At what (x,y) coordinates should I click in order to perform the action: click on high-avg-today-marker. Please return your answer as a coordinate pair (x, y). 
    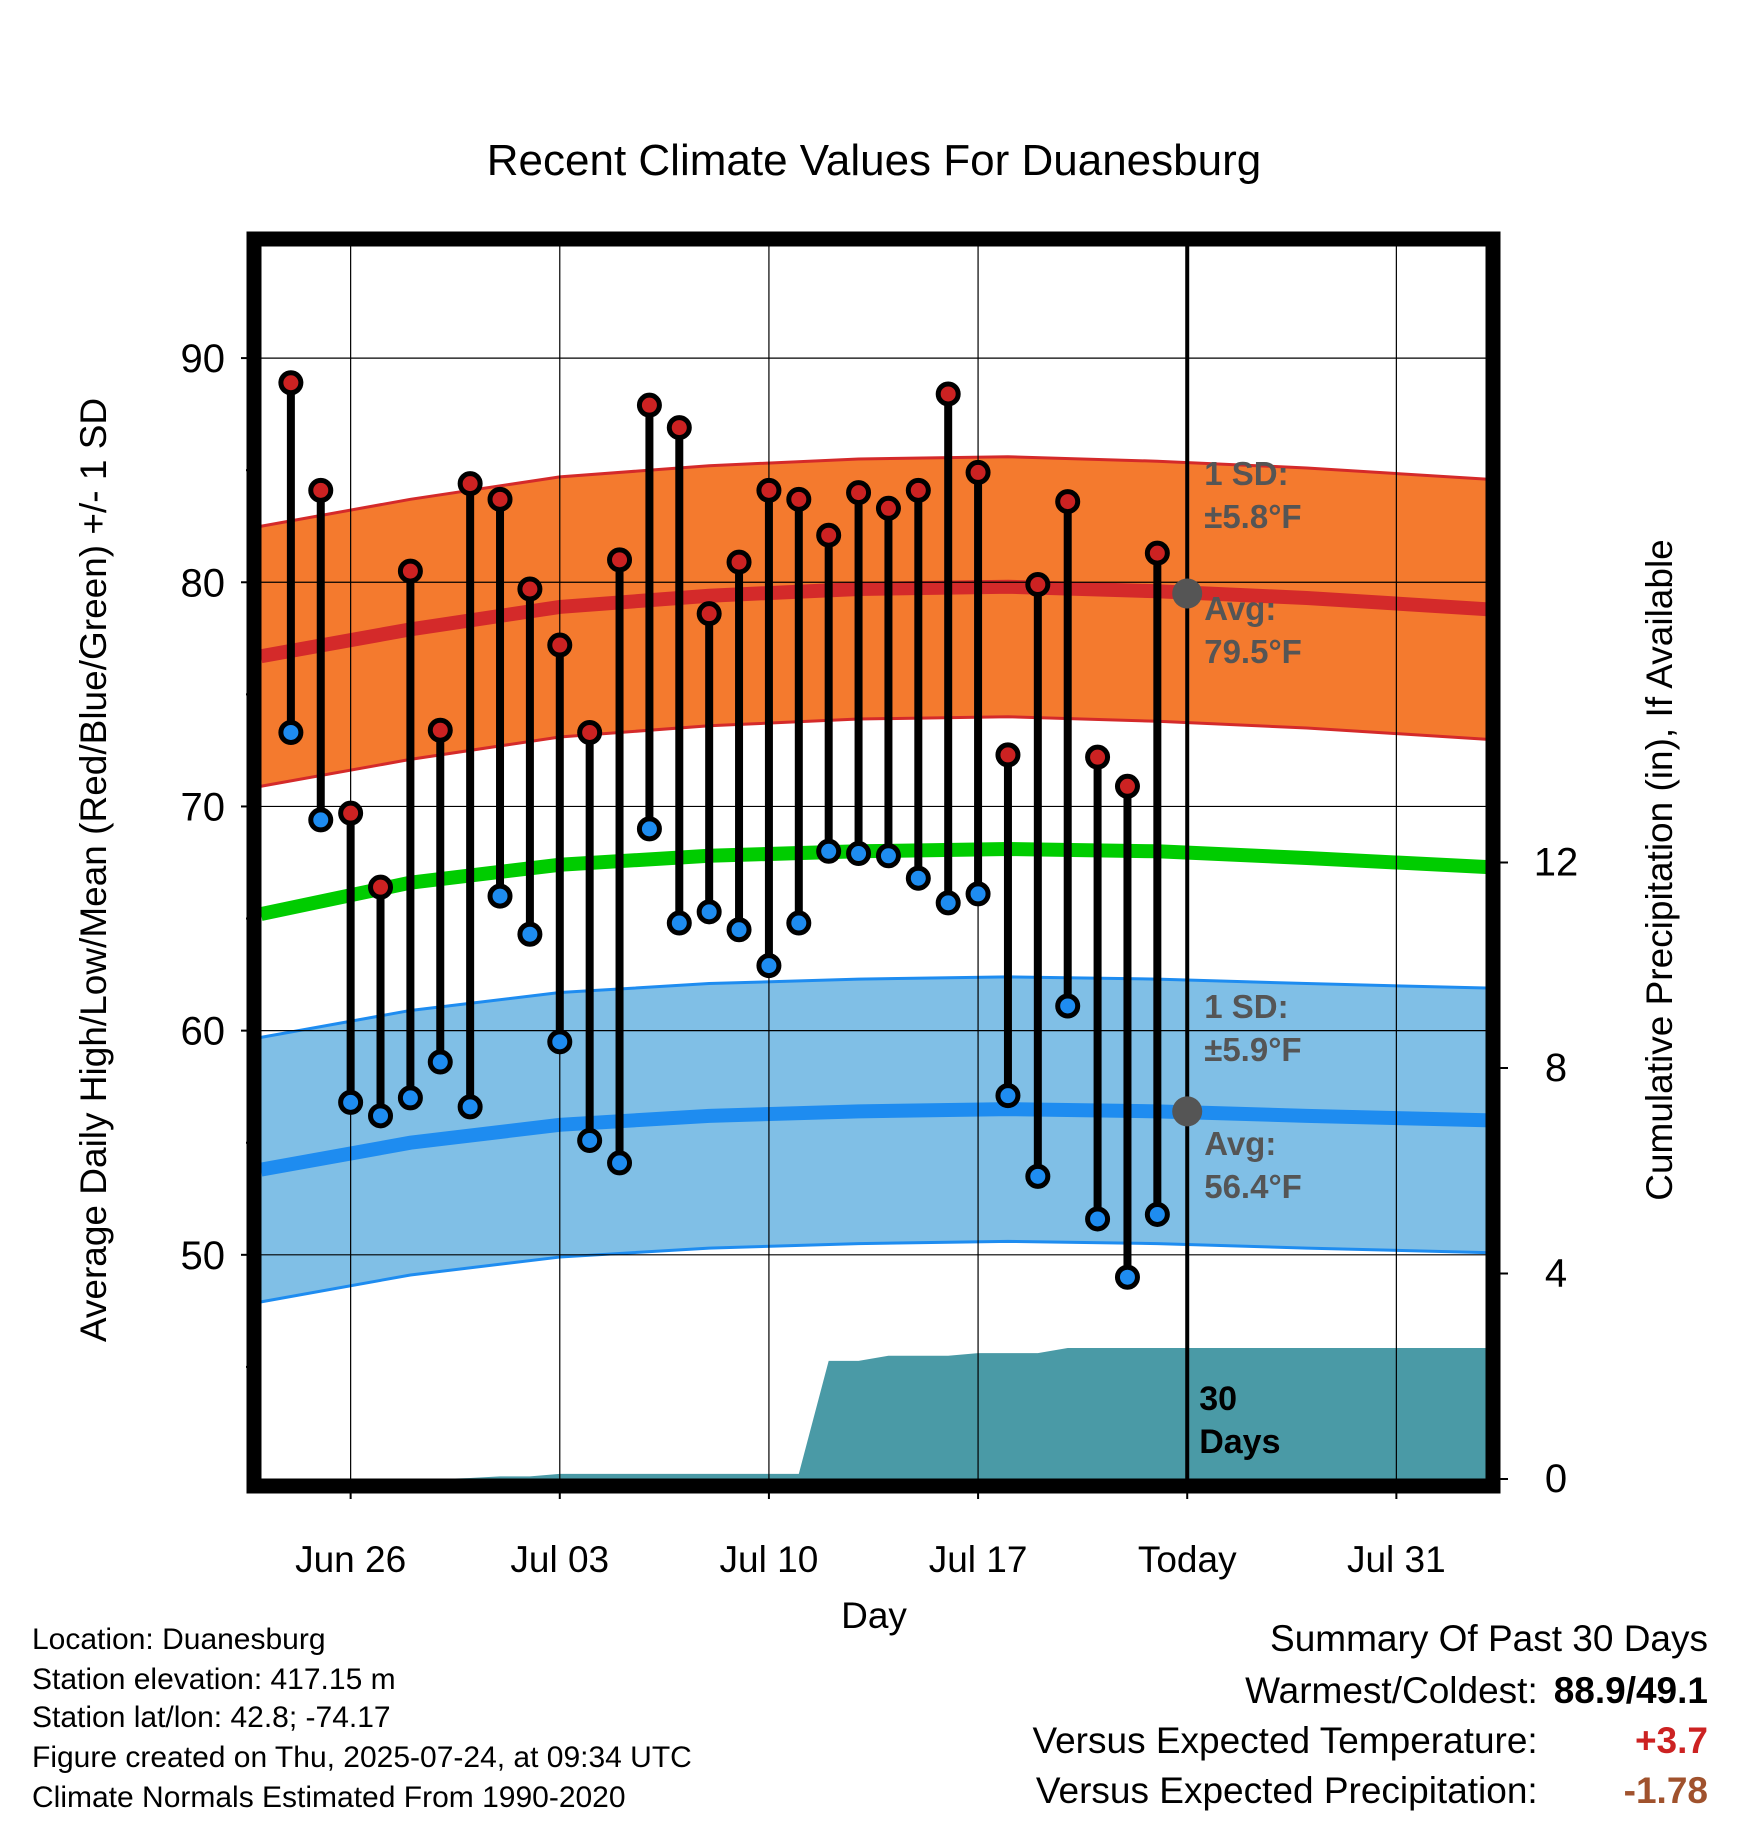
    Looking at the image, I should click on (1187, 593).